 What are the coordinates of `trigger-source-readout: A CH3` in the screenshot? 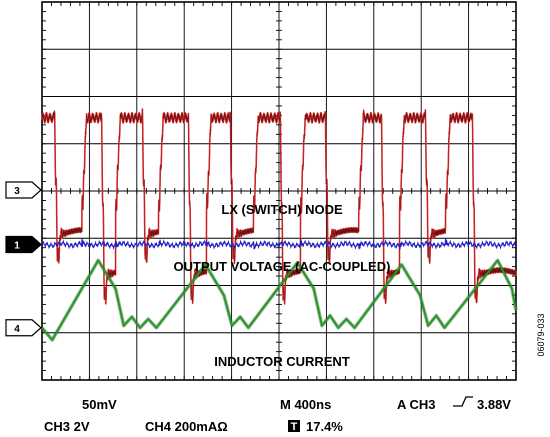 It's located at (416, 404).